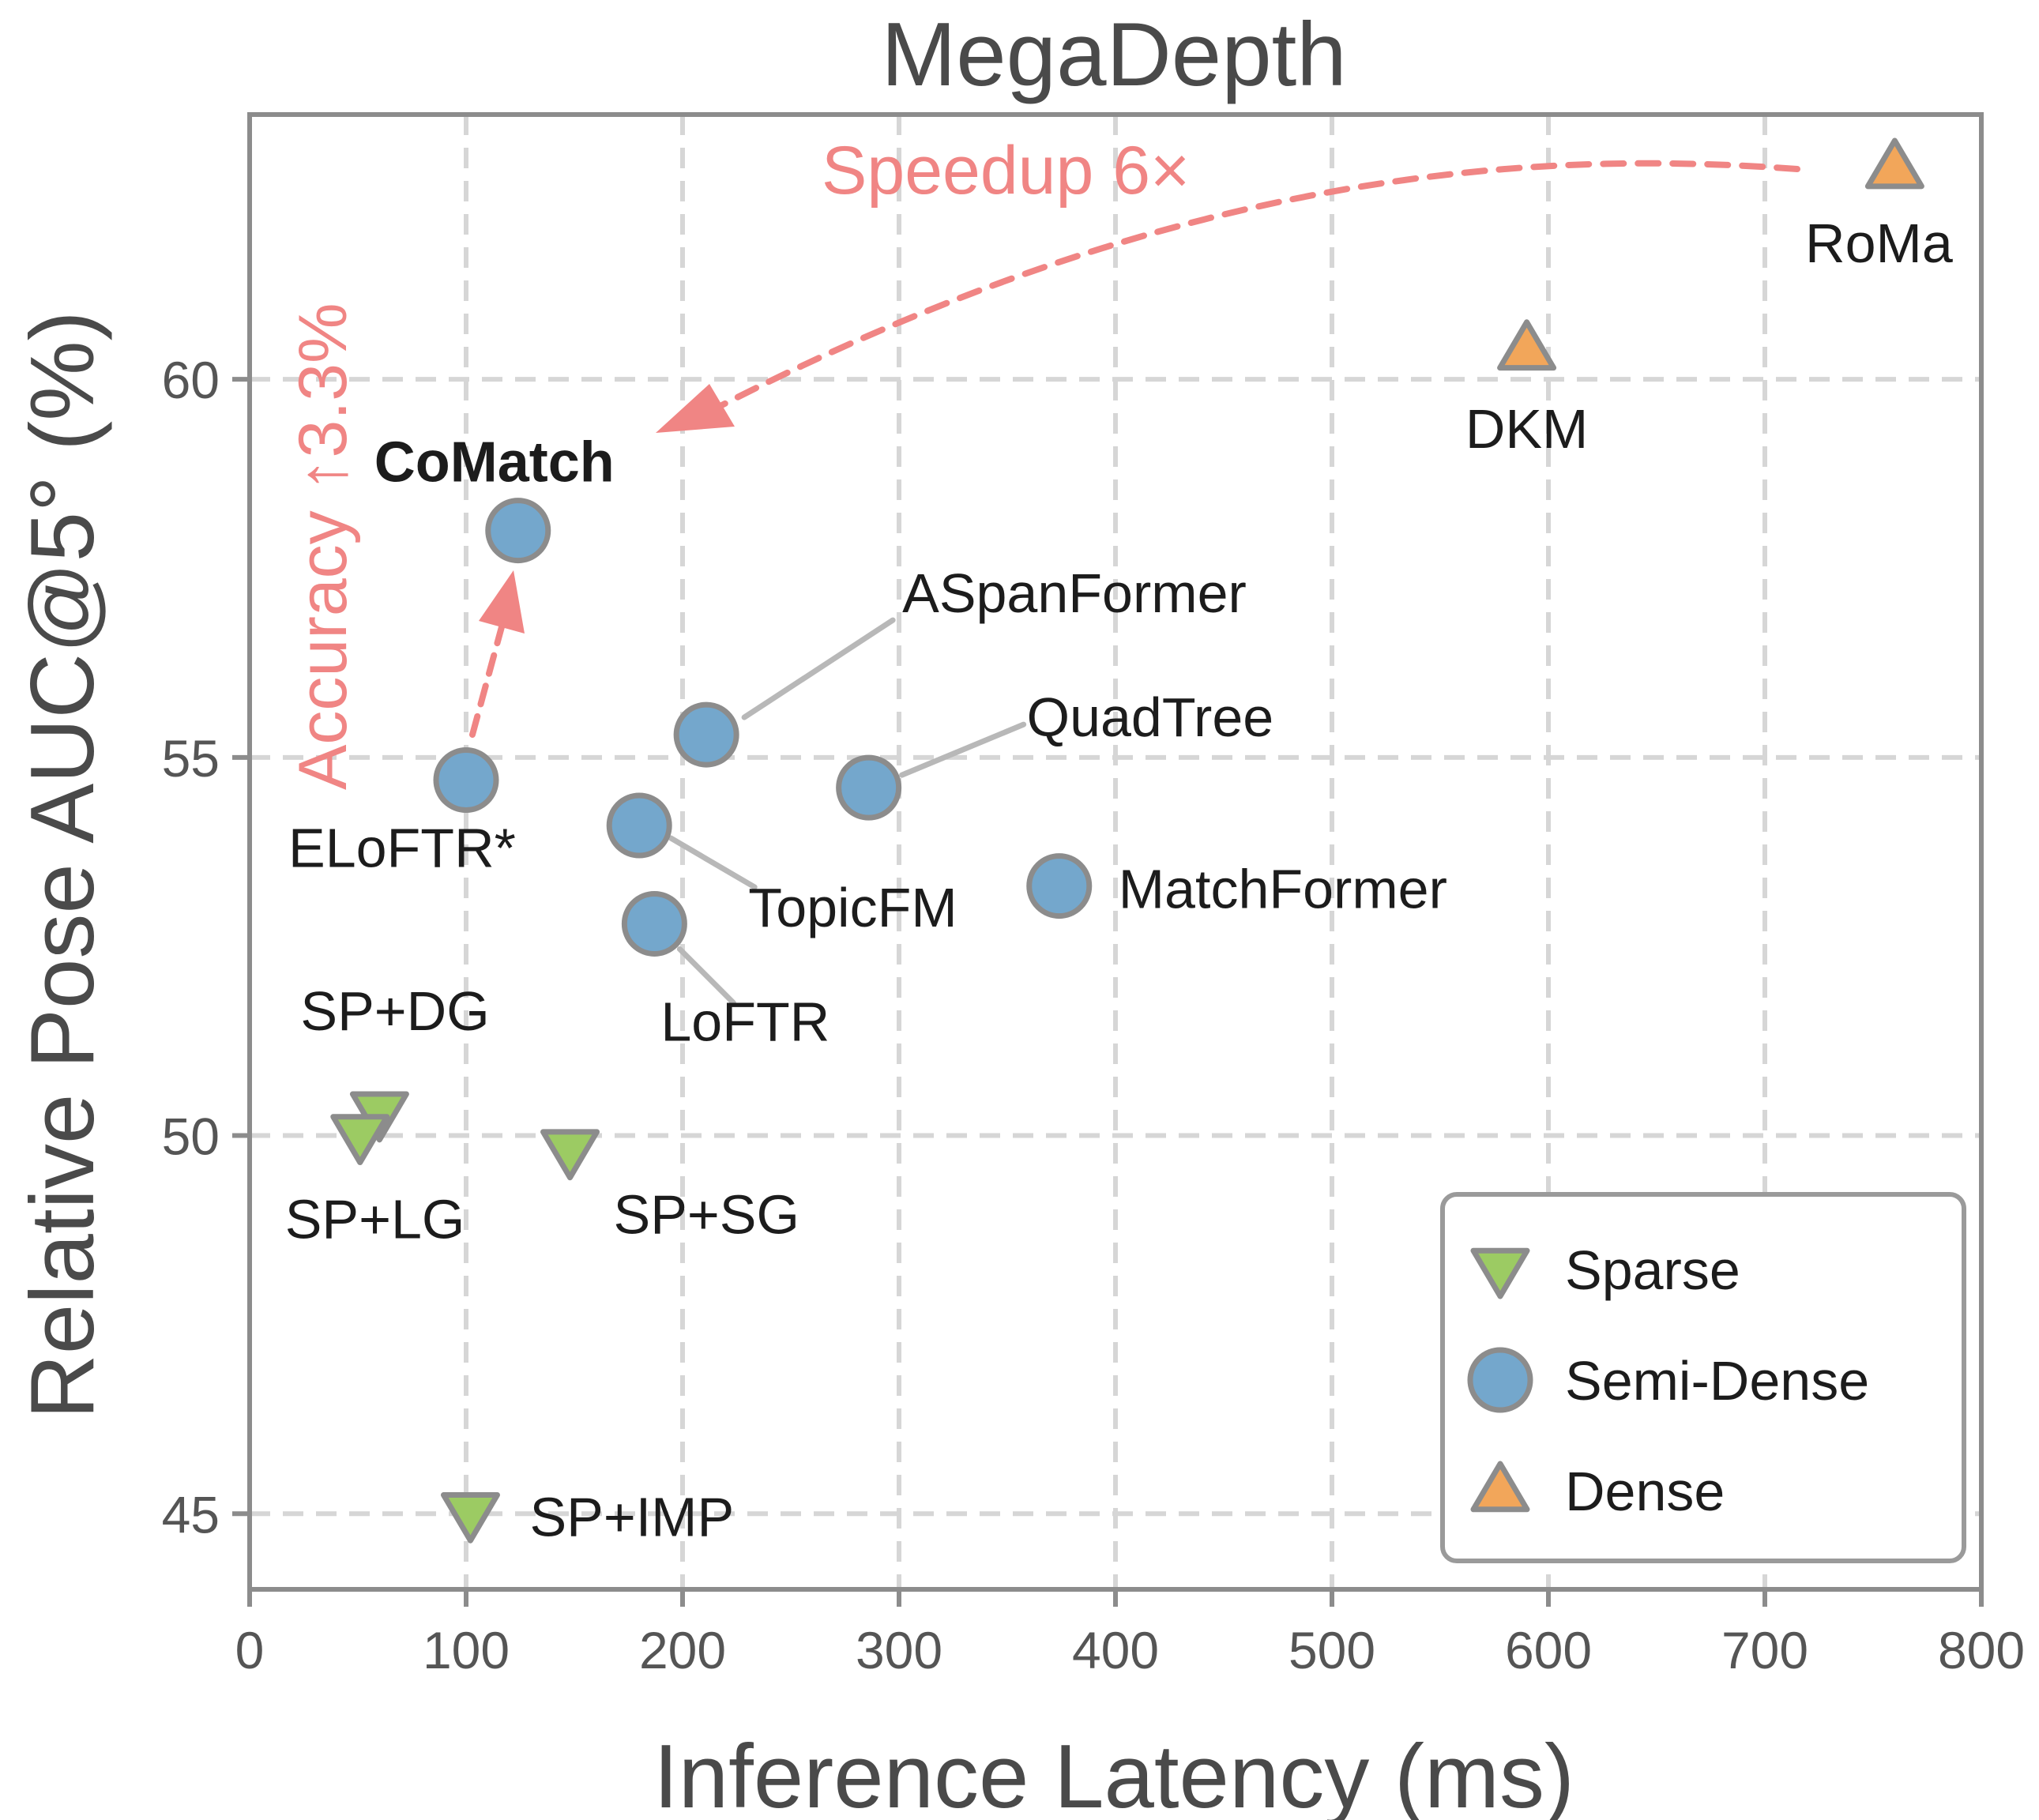 The height and width of the screenshot is (1820, 2039). What do you see at coordinates (1764, 1650) in the screenshot?
I see `x-tick-label: 700` at bounding box center [1764, 1650].